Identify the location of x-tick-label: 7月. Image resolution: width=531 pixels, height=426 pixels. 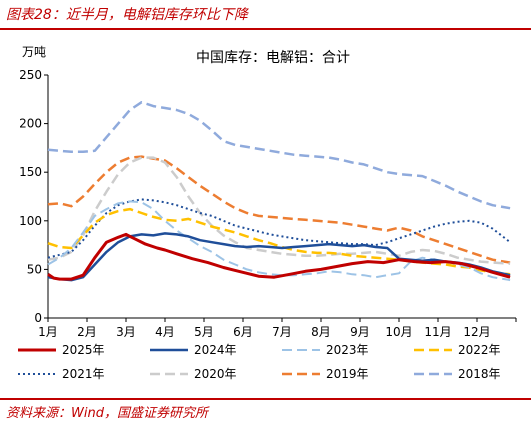
(282, 332).